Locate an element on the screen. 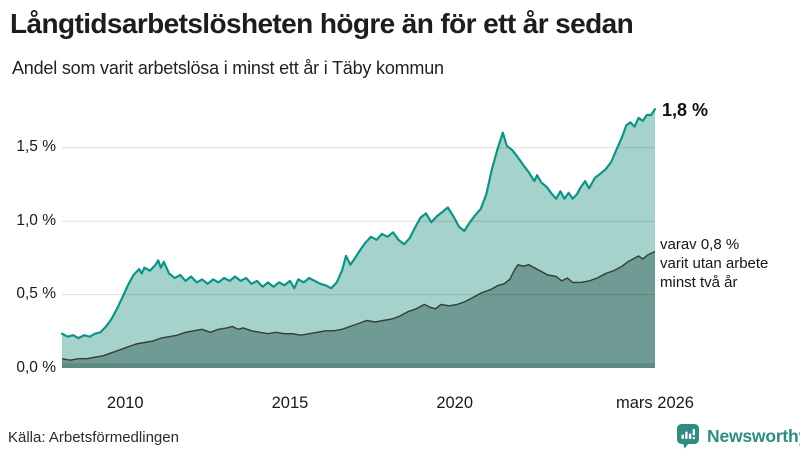 The image size is (800, 450). y-tick-label: 1,5 % is located at coordinates (36, 147).